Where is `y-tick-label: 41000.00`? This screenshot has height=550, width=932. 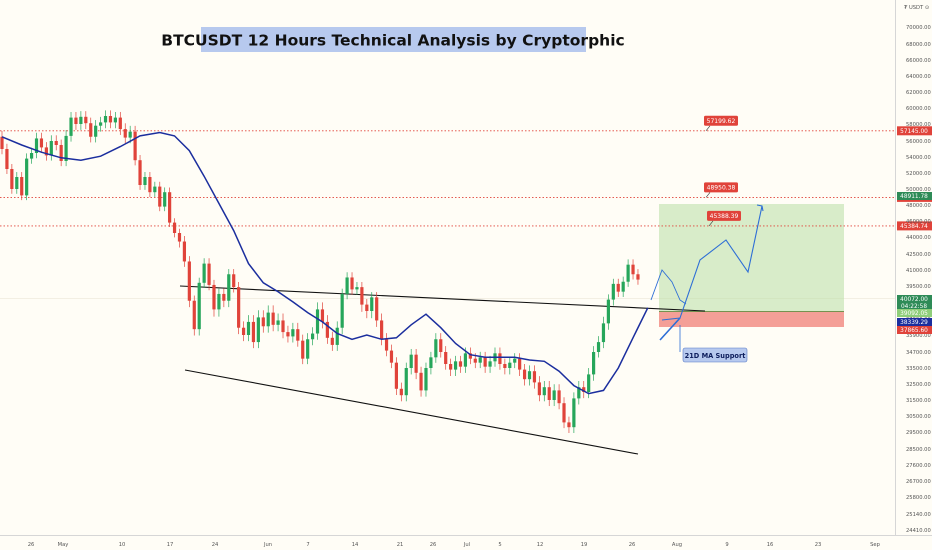 y-tick-label: 41000.00 is located at coordinates (918, 271).